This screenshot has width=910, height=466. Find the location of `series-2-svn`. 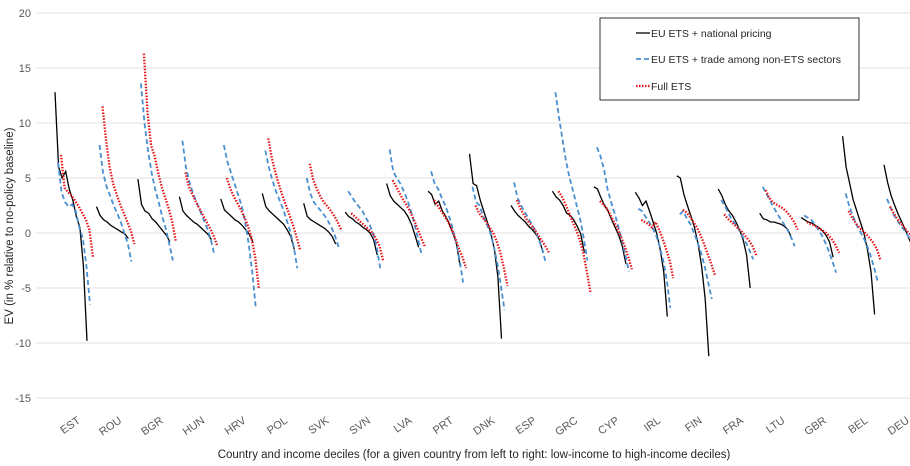

series-2-svn is located at coordinates (367, 236).